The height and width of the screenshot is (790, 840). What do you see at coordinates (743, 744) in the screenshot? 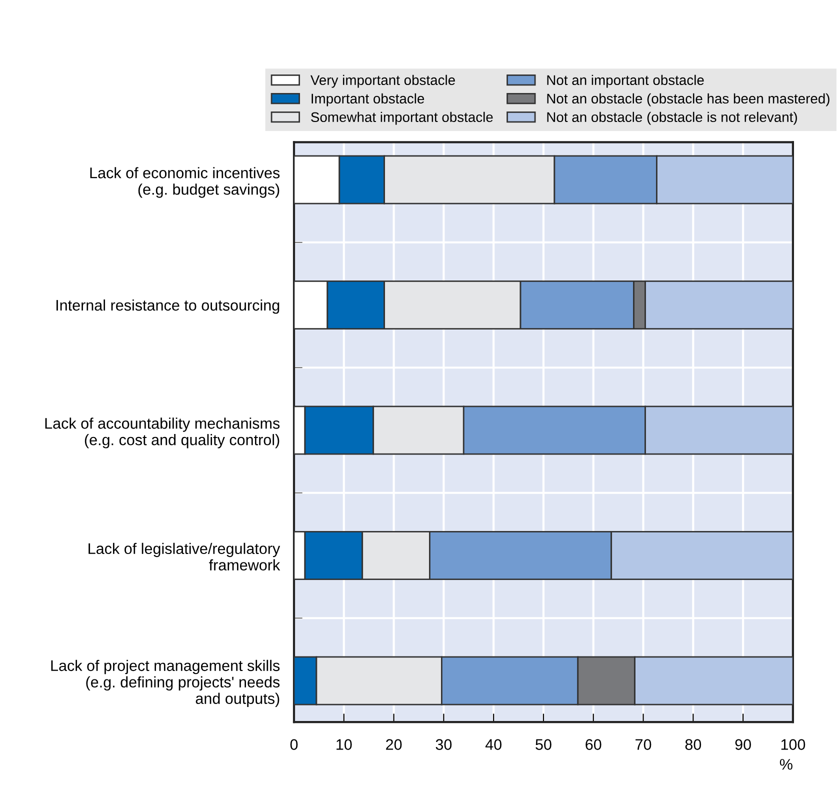
I see `x-tick-label: 90` at bounding box center [743, 744].